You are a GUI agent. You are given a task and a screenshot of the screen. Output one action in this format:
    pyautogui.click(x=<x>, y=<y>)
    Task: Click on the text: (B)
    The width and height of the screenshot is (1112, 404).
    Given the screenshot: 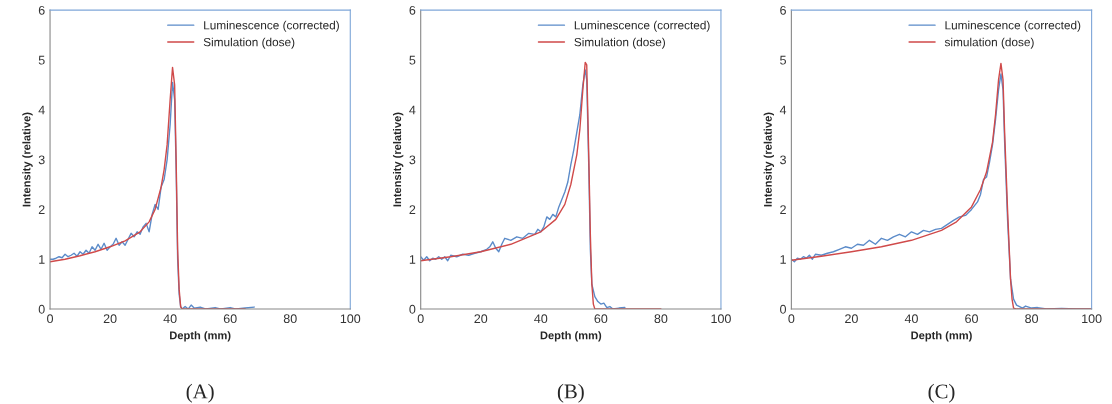 What is the action you would take?
    pyautogui.click(x=570, y=393)
    